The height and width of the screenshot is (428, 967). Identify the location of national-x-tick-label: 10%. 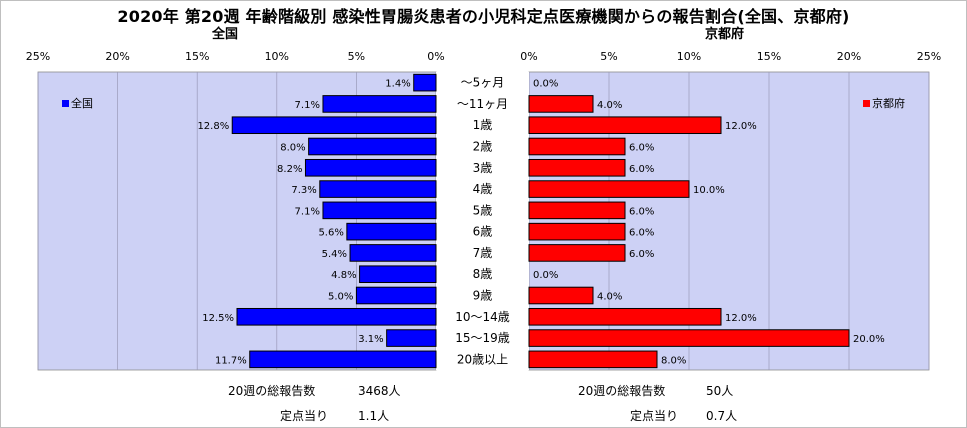
(277, 56).